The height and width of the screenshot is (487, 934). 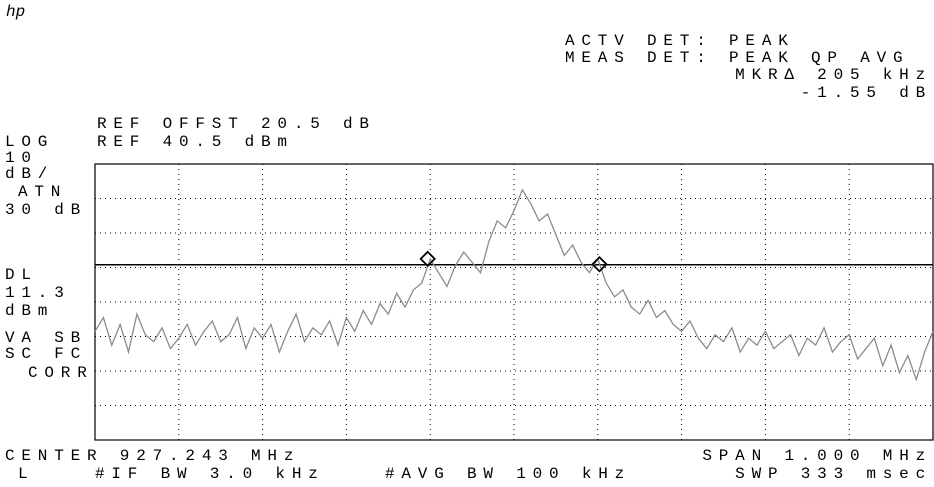 I want to click on logo: hp, so click(x=15, y=12).